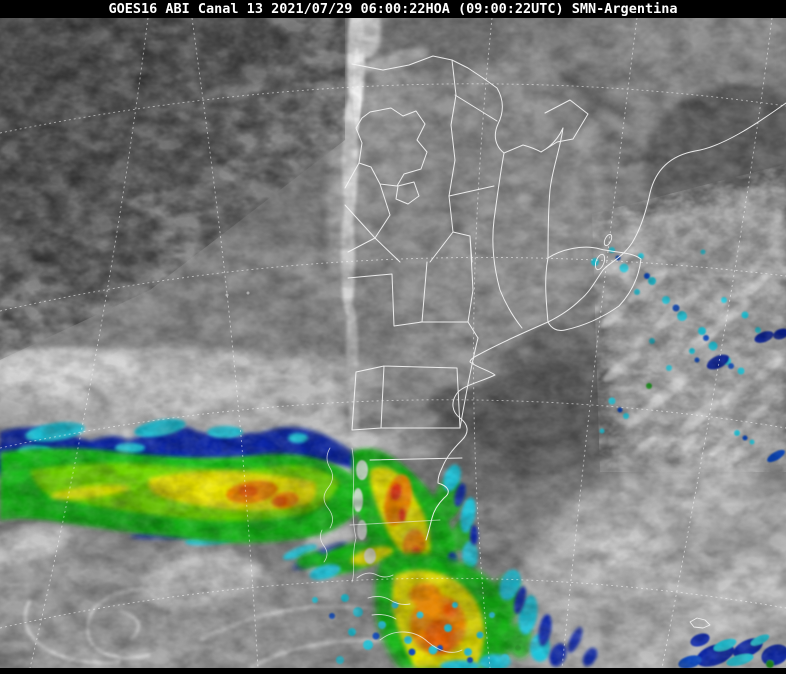 This screenshot has height=674, width=786. Describe the element at coordinates (471, 191) in the screenshot. I see `border-chaco-south` at that location.